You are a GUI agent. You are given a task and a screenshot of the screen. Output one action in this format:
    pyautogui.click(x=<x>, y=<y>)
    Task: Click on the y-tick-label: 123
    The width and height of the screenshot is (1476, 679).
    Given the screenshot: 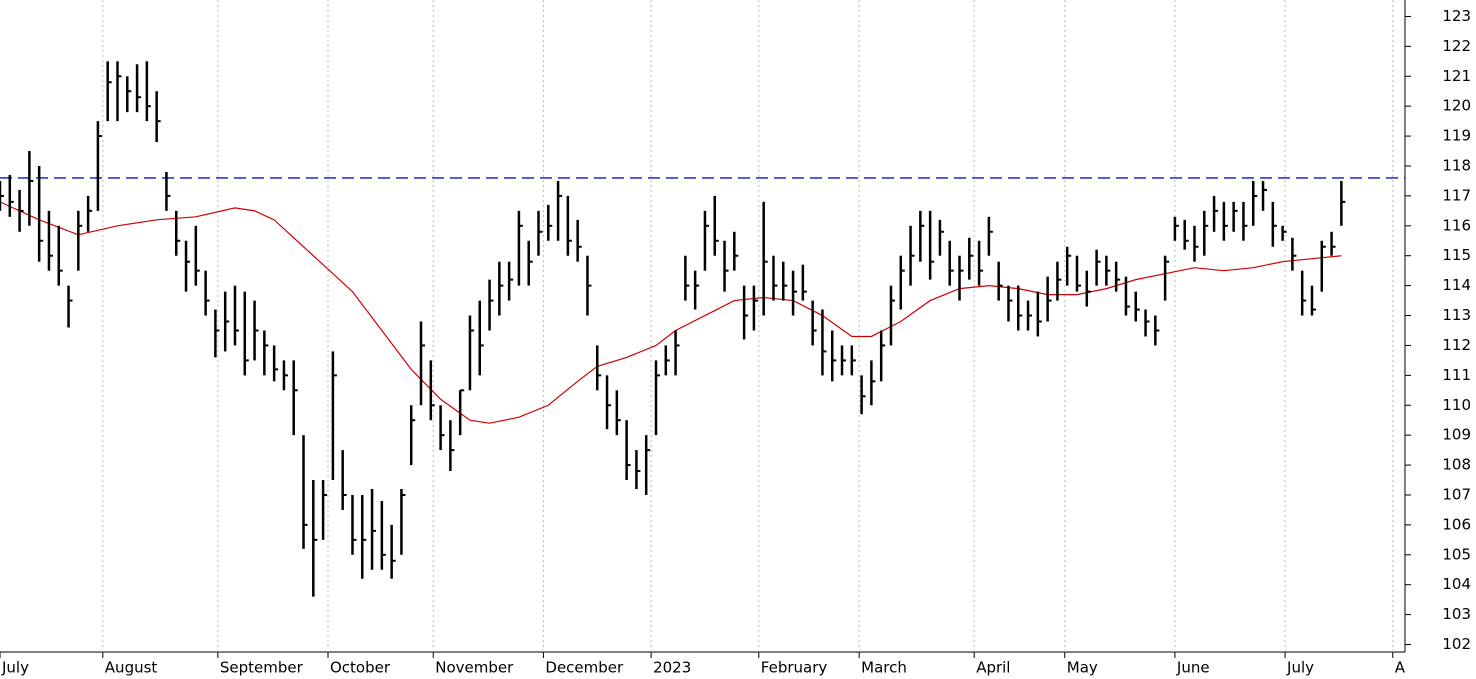 What is the action you would take?
    pyautogui.click(x=1456, y=16)
    